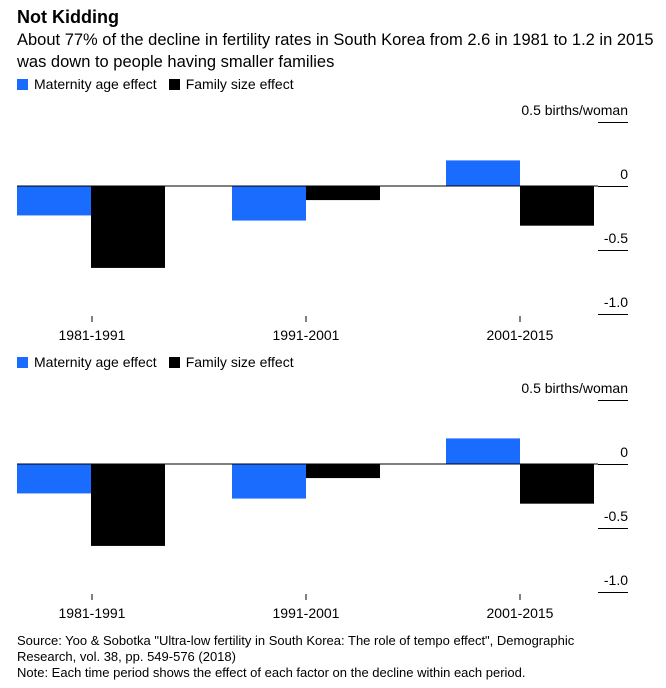 The image size is (666, 688). What do you see at coordinates (68, 17) in the screenshot?
I see `chart-title: Not Kidding` at bounding box center [68, 17].